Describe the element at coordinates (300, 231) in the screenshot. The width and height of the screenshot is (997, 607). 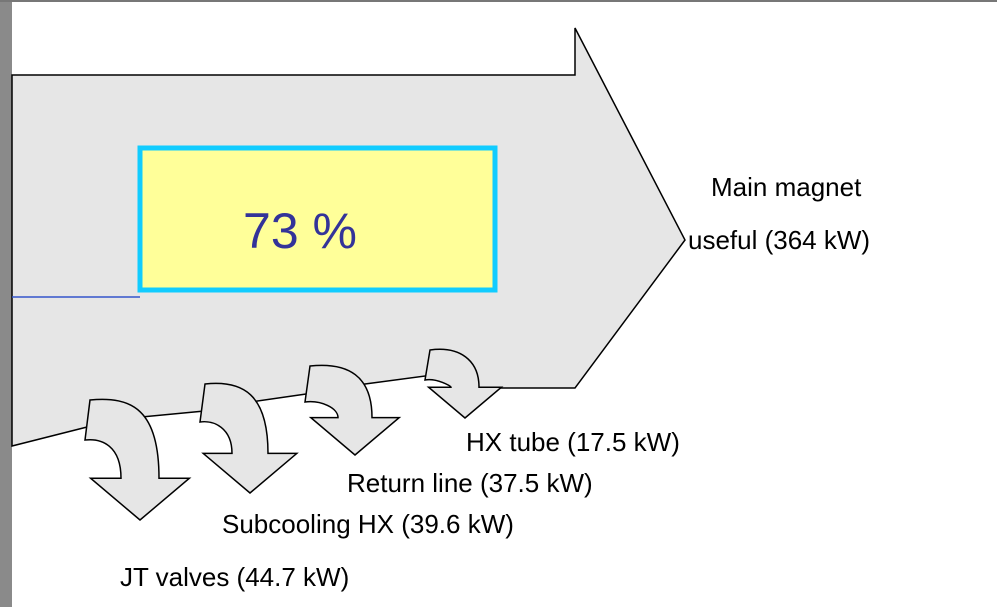
I see `percent-text: 73 %` at that location.